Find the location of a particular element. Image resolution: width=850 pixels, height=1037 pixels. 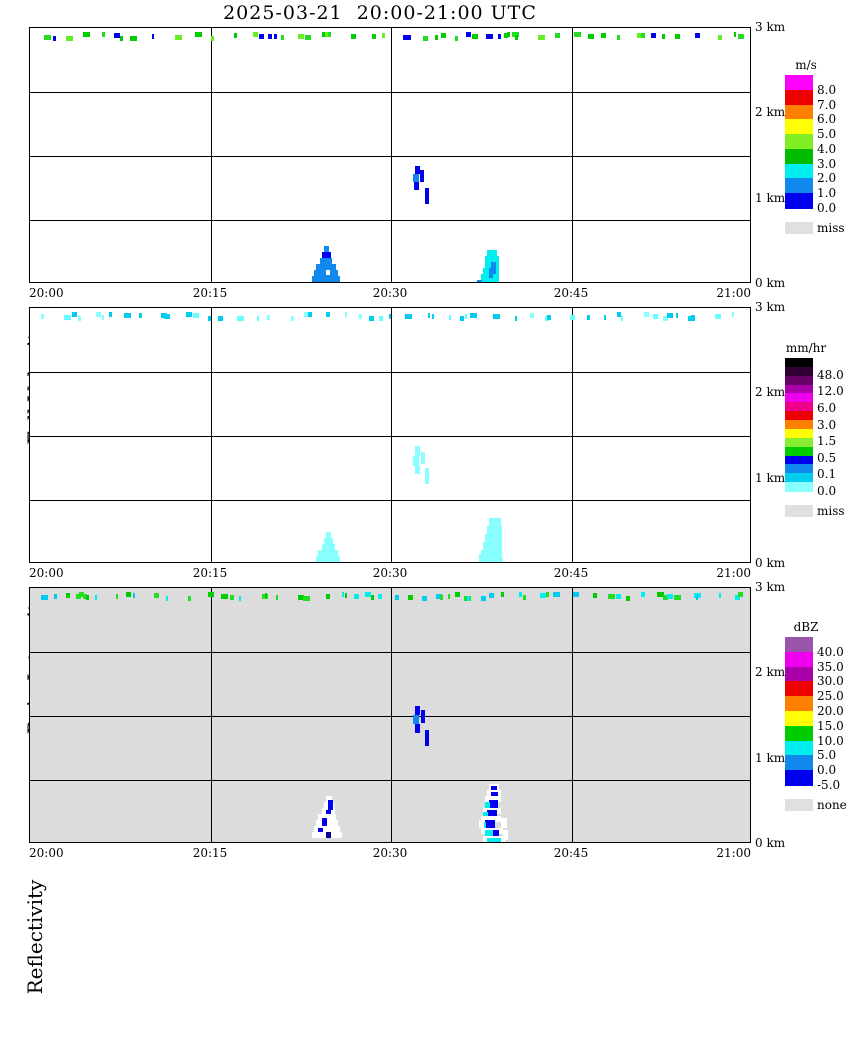

gridline-horizontal is located at coordinates (390, 220).